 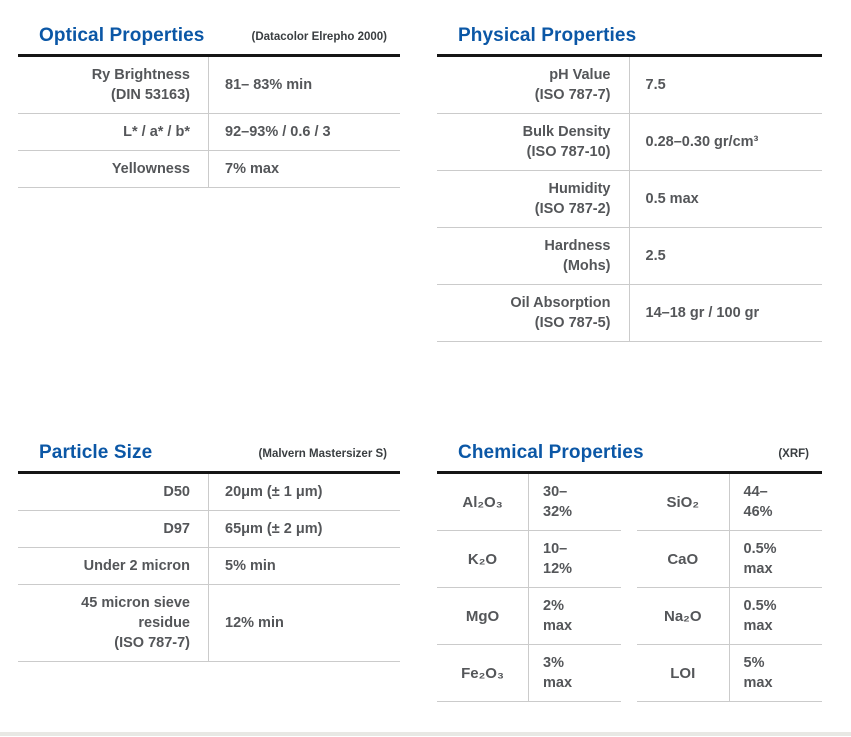 What do you see at coordinates (425, 734) in the screenshot?
I see `page-bottom-divider` at bounding box center [425, 734].